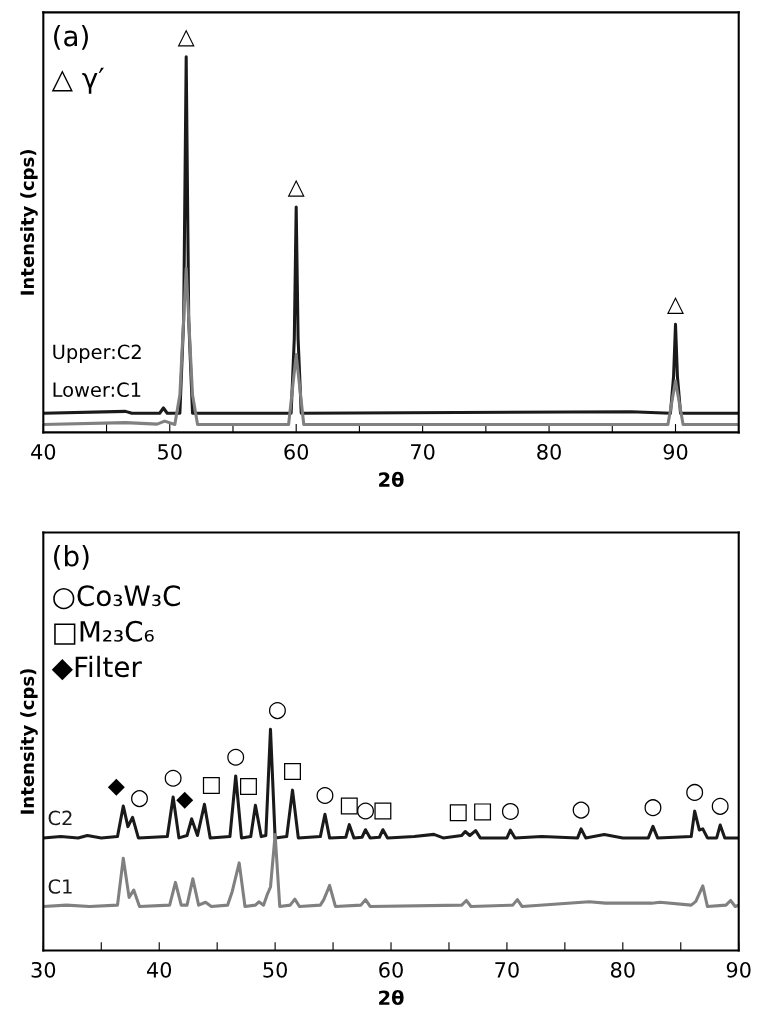  Describe the element at coordinates (77, 80) in the screenshot. I see `annotation: △ γ′` at that location.